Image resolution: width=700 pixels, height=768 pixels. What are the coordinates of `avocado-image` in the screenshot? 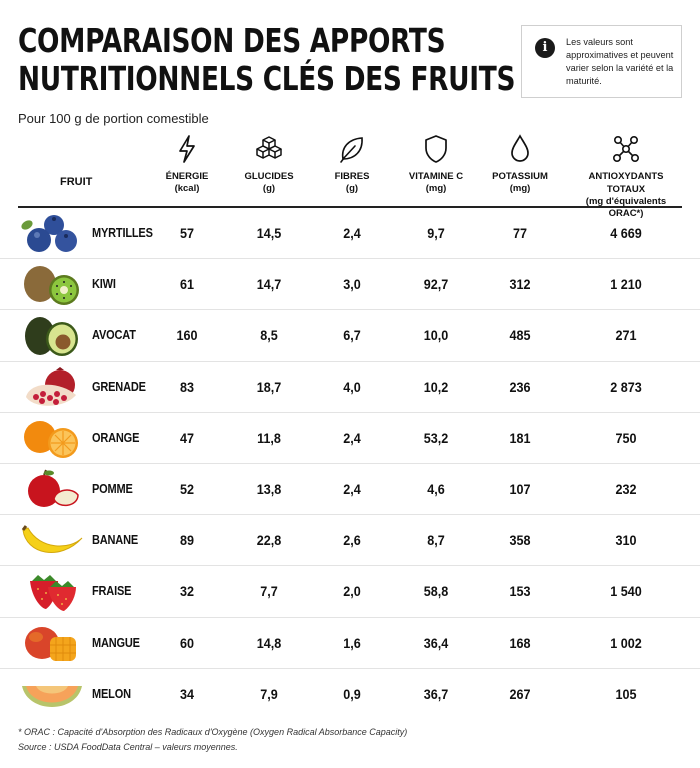 It's located at (51, 337).